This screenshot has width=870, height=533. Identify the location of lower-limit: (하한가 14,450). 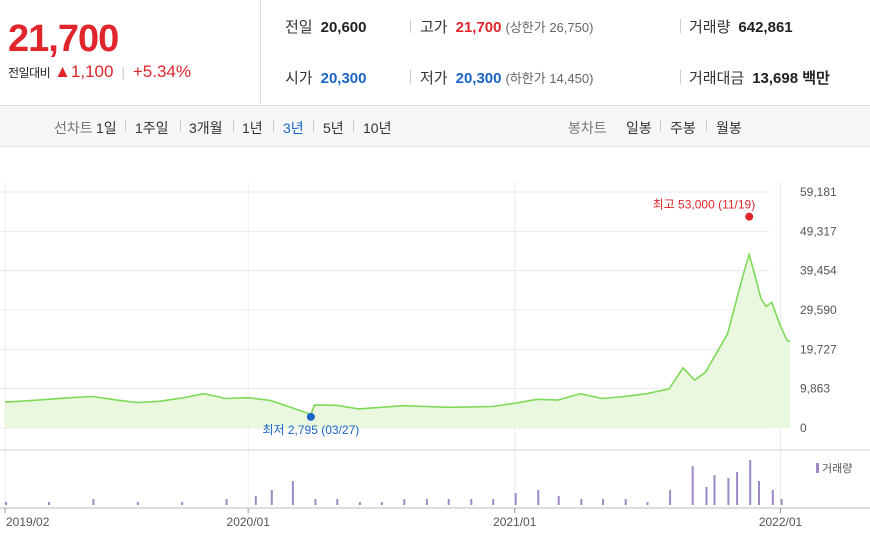
(549, 78).